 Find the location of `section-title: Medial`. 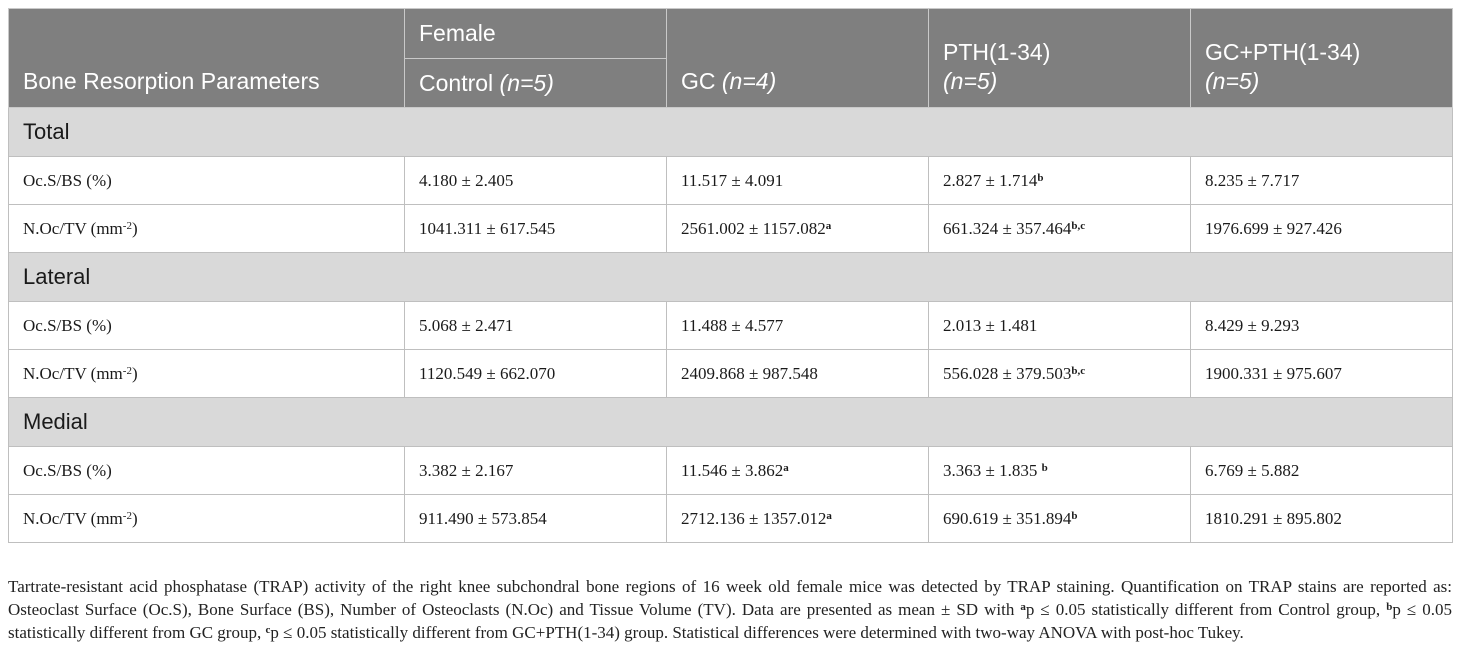

section-title: Medial is located at coordinates (730, 422).